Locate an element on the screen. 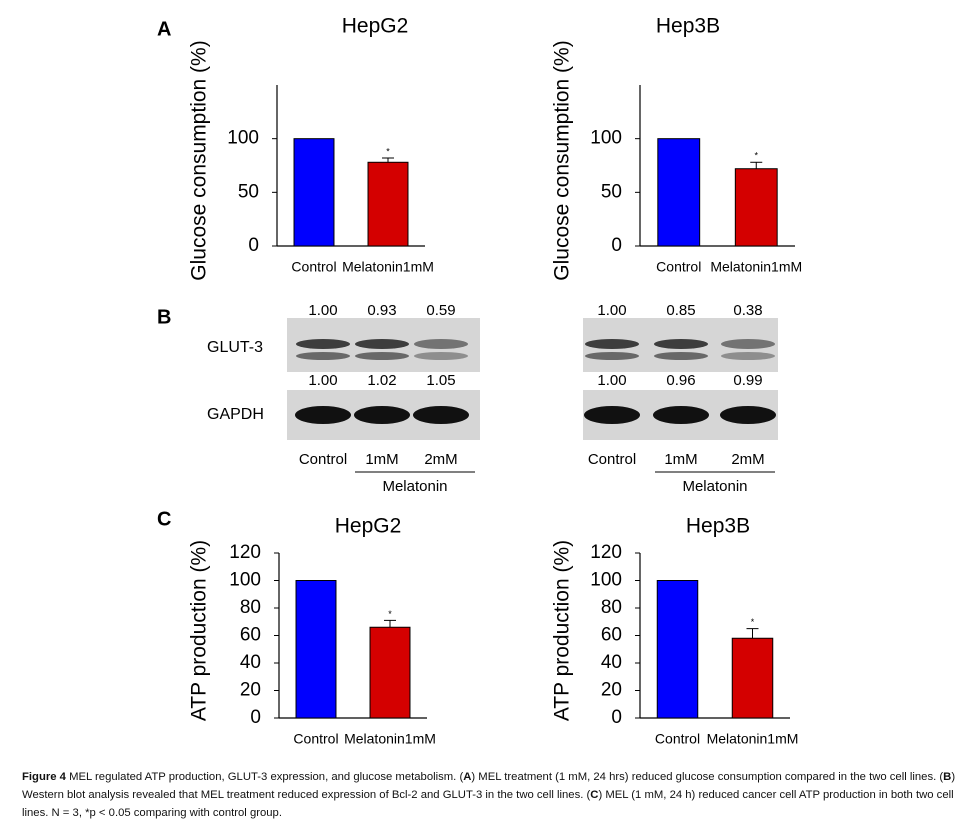  blot-row-label: GLUT-3 is located at coordinates (235, 347).